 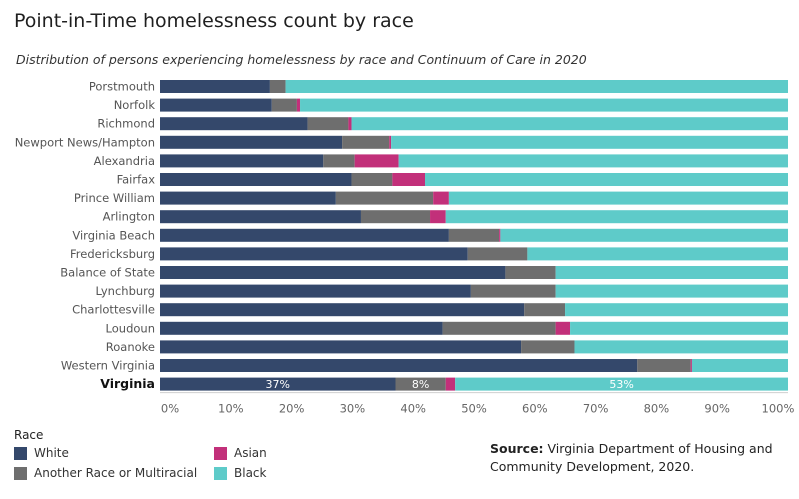 What do you see at coordinates (341, 347) in the screenshot?
I see `bar-roanoke-white` at bounding box center [341, 347].